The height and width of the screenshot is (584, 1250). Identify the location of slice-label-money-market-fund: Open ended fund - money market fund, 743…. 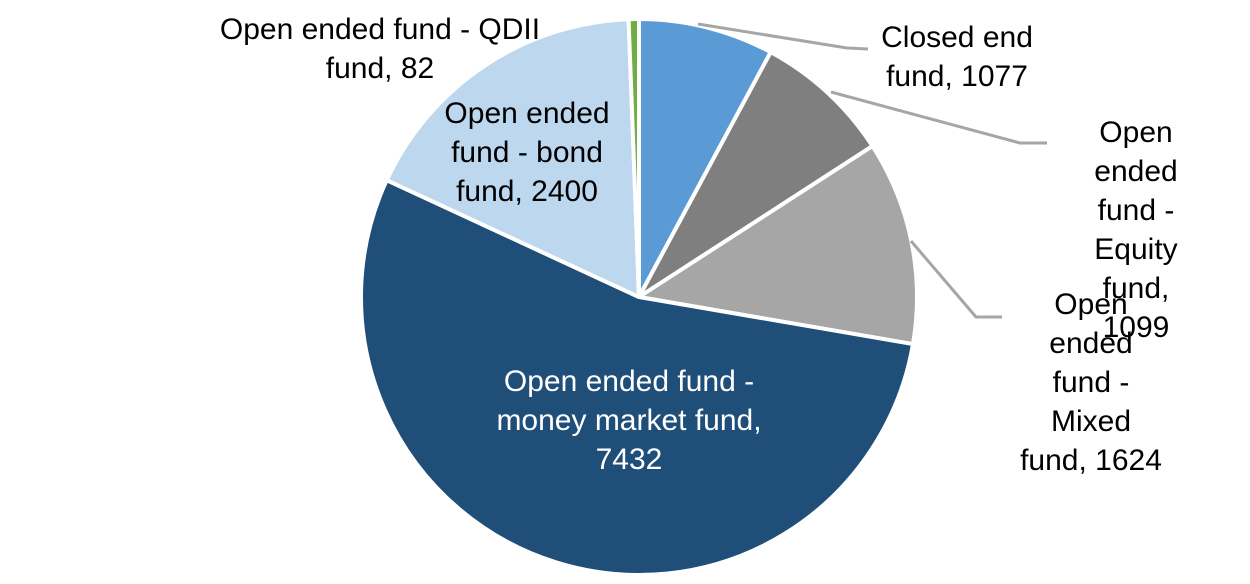
(629, 420).